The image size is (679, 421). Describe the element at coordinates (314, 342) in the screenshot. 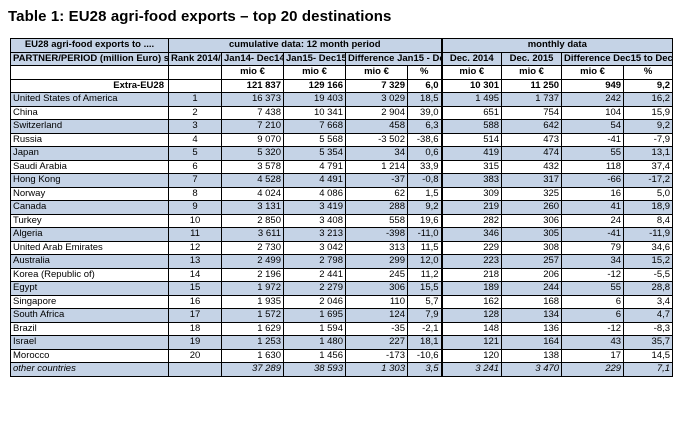

I see `row-jan15: 1 480` at that location.